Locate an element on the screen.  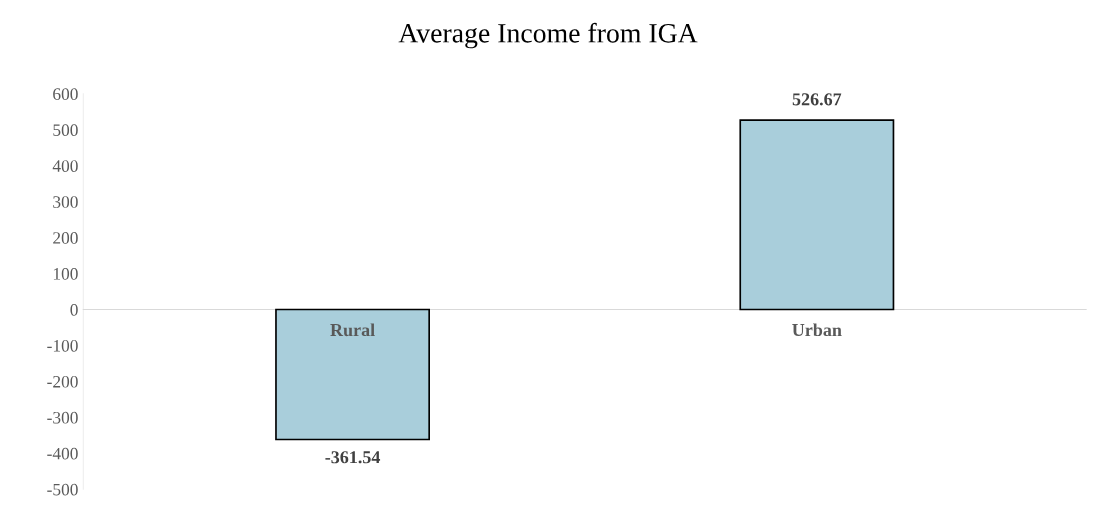
y-tick-label: 200 is located at coordinates (65, 238).